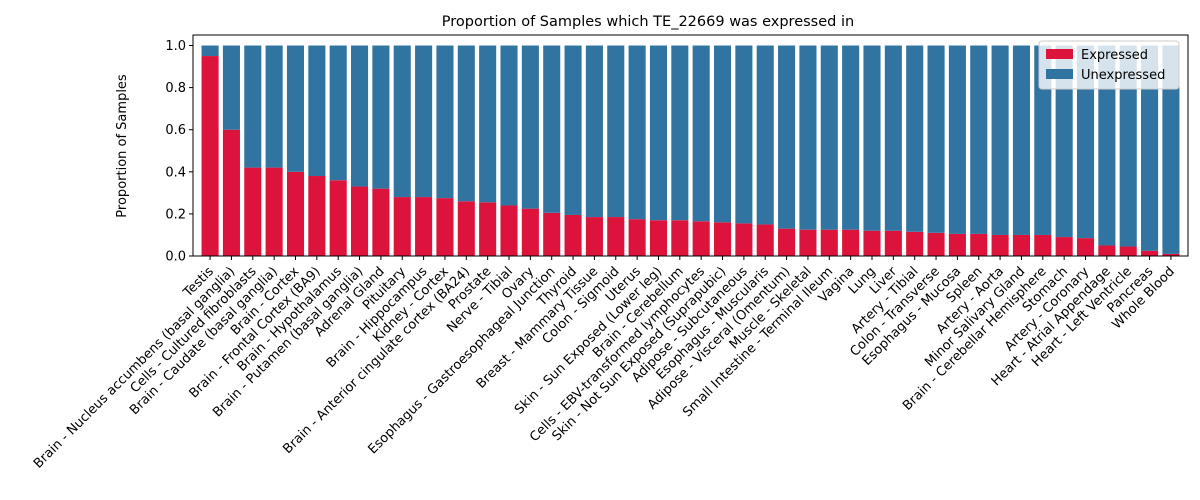 The width and height of the screenshot is (1200, 500). Describe the element at coordinates (175, 88) in the screenshot. I see `y-tick-label: 0.8` at that location.